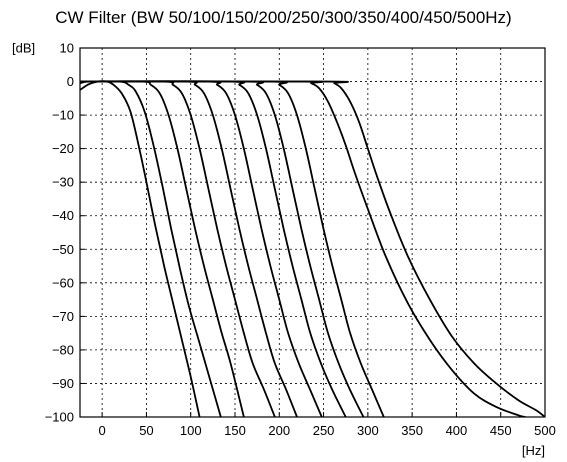 The width and height of the screenshot is (567, 462). What do you see at coordinates (63, 249) in the screenshot?
I see `y-tick-label: −50` at bounding box center [63, 249].